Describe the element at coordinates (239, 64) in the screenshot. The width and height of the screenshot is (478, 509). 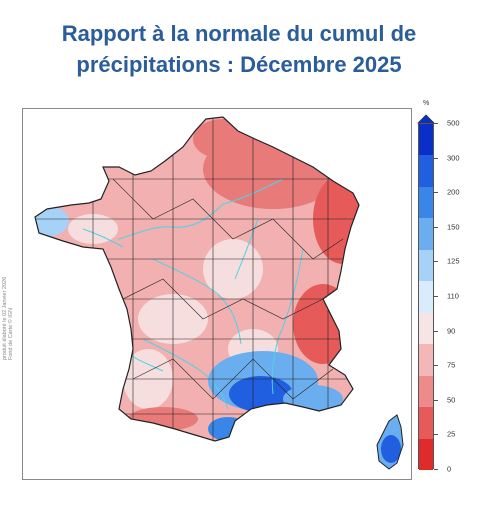
I see `title-line-2: précipitations : Décembre 2025` at that location.